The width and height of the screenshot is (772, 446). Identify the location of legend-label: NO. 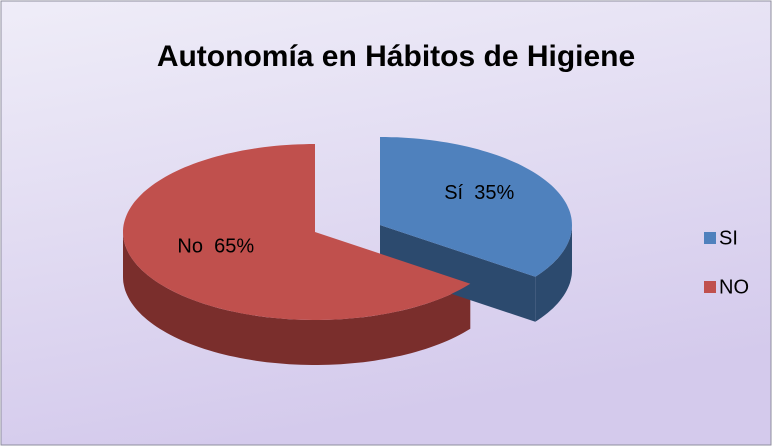
(734, 287).